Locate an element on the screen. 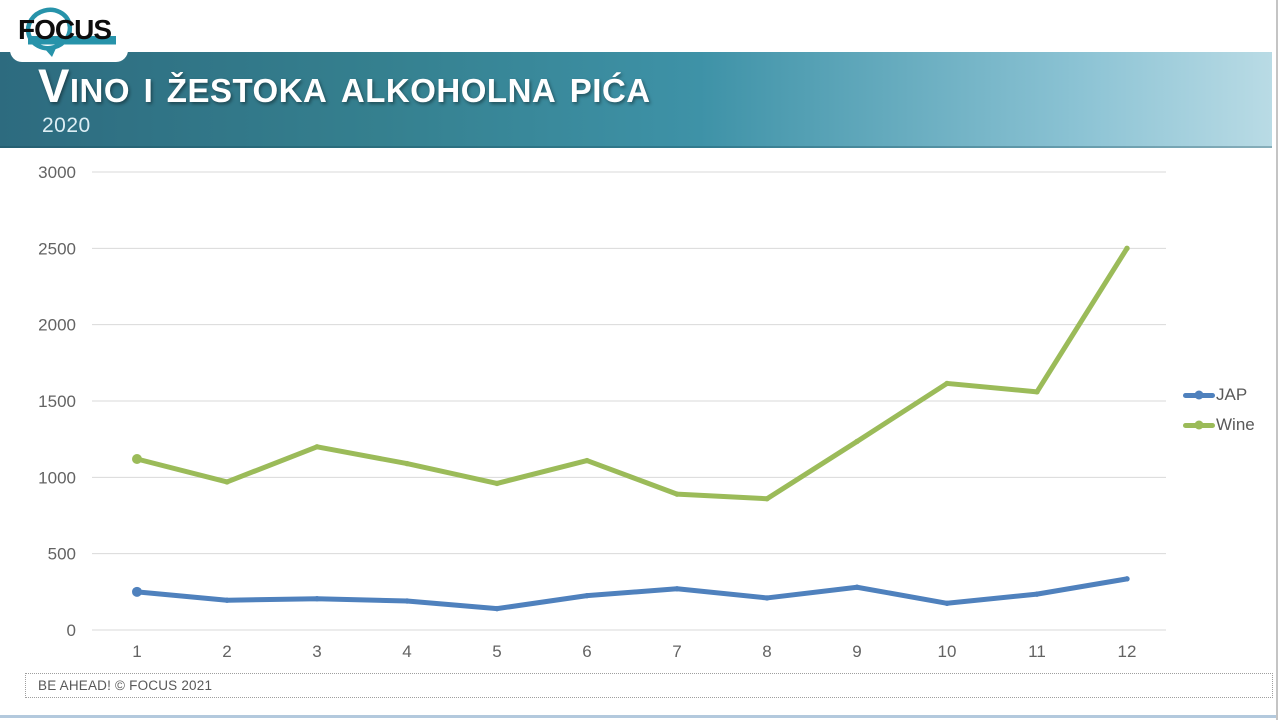 The image size is (1278, 720). x-axis-tick: 12 is located at coordinates (1127, 651).